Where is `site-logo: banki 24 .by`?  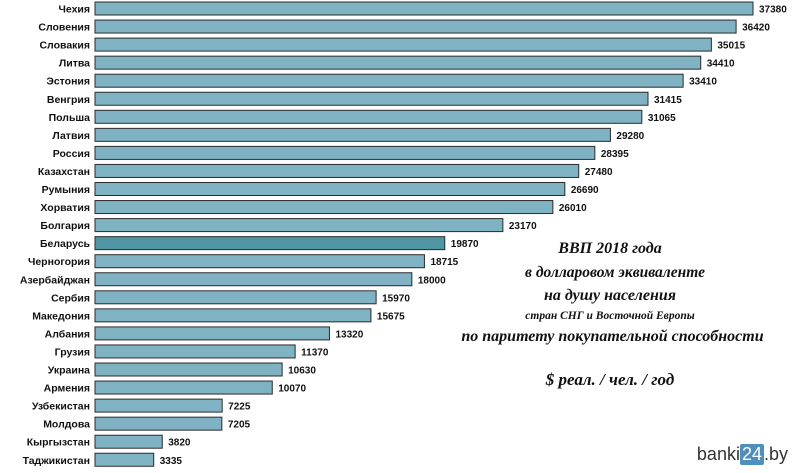 site-logo: banki 24 .by is located at coordinates (742, 454).